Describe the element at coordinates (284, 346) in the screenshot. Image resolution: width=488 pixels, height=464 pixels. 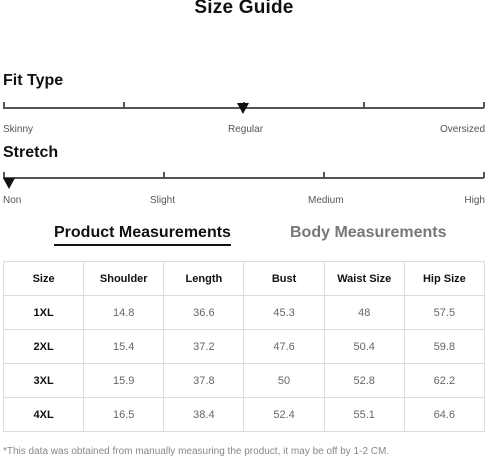
I see `table-cell: 47.6` at that location.